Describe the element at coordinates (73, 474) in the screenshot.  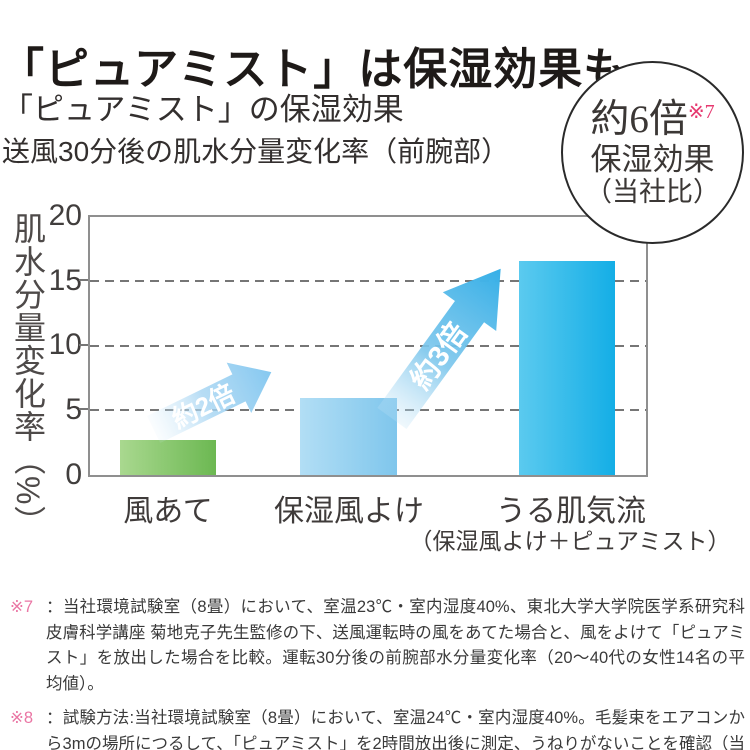
I see `y-tick-label-0: 0` at that location.